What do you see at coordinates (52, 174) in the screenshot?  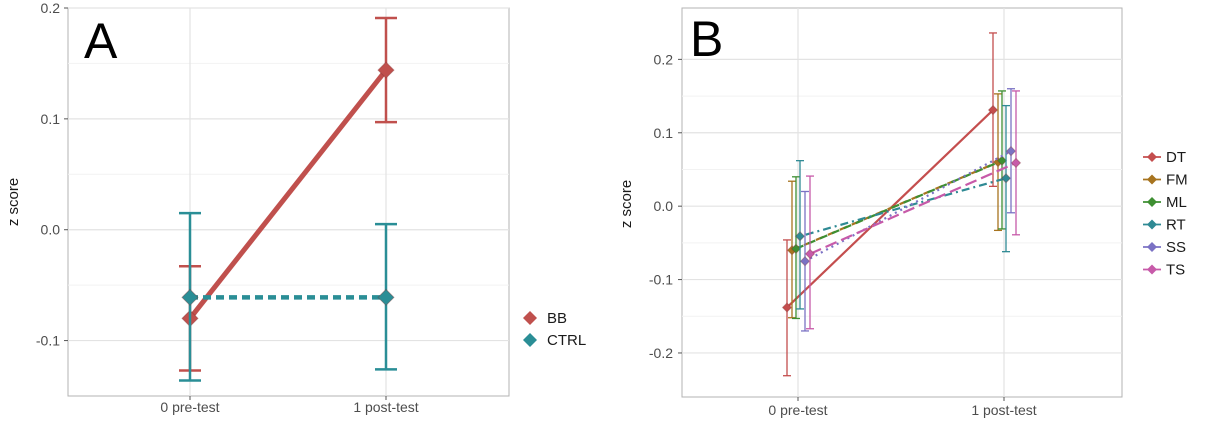 I see `panel-a-y-ticks: -0.1 0.0 0.1 0.2` at bounding box center [52, 174].